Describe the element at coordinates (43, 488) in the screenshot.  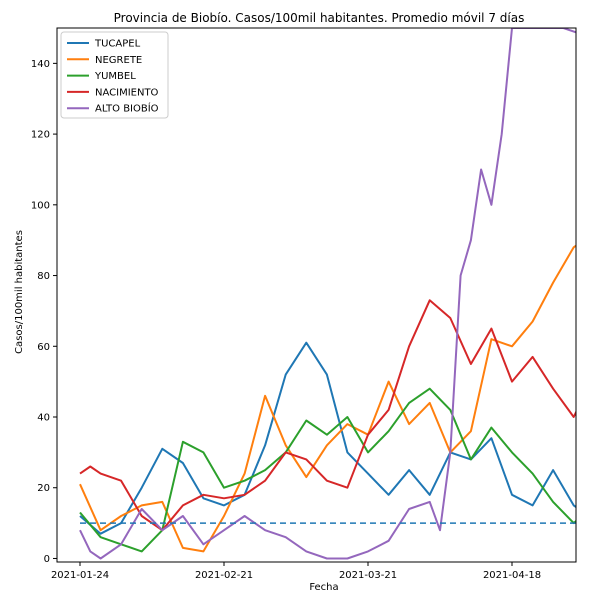
I see `y-tick-label: 20` at that location.